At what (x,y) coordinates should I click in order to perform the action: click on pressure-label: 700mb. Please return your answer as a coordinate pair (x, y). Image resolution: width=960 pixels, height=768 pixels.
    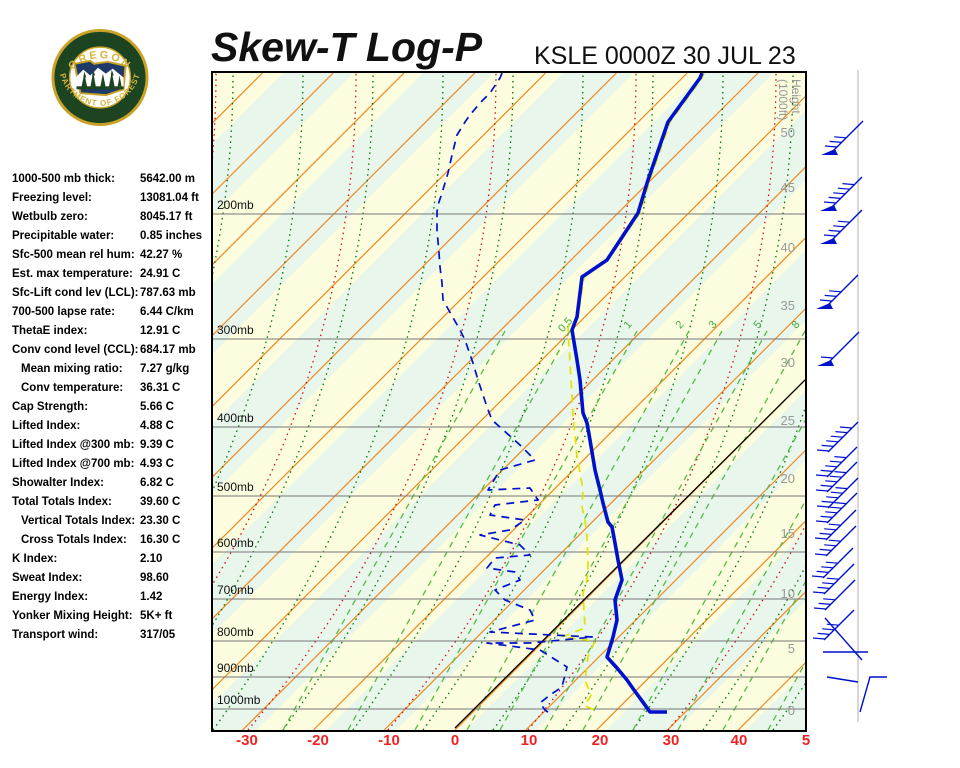
    Looking at the image, I should click on (235, 590).